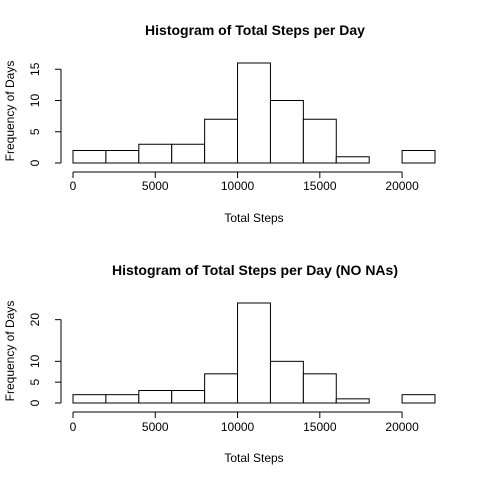 Image resolution: width=480 pixels, height=480 pixels. What do you see at coordinates (255, 30) in the screenshot?
I see `chart-title: Histogram of Total Steps per Day` at bounding box center [255, 30].